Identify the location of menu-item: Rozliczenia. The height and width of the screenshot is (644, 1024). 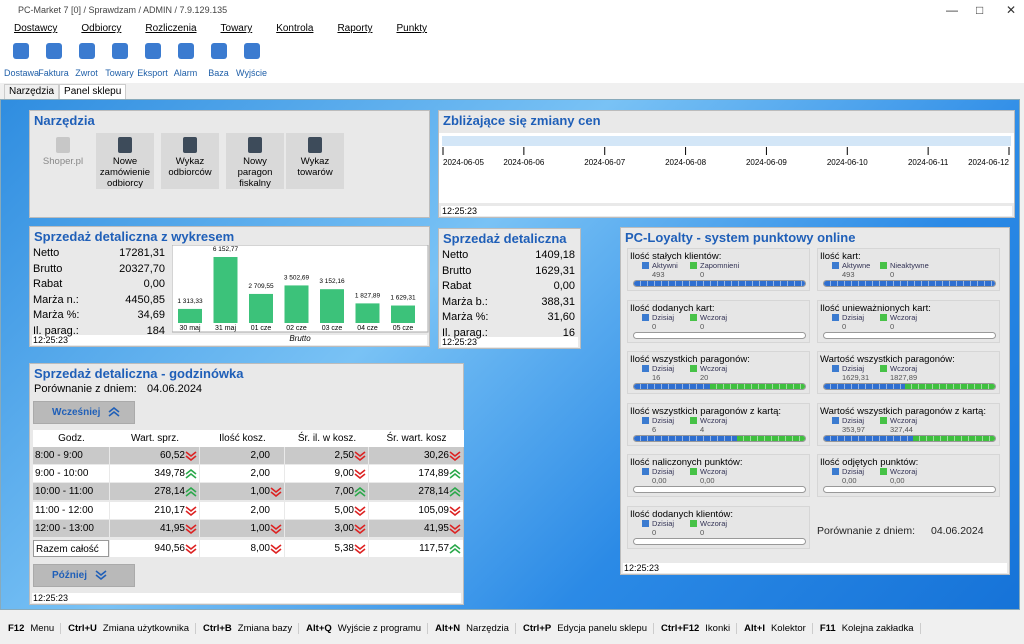
(171, 28).